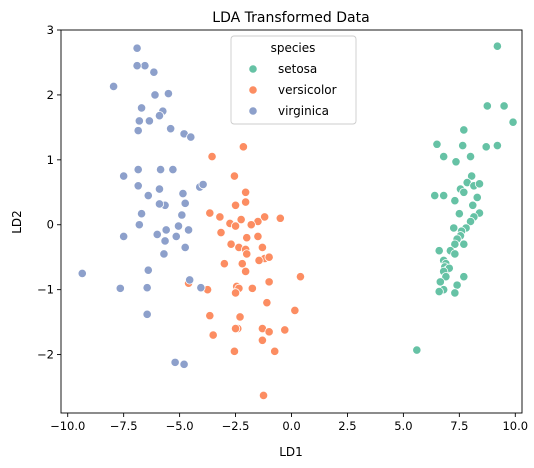  I want to click on x-axis-label: LD1, so click(291, 452).